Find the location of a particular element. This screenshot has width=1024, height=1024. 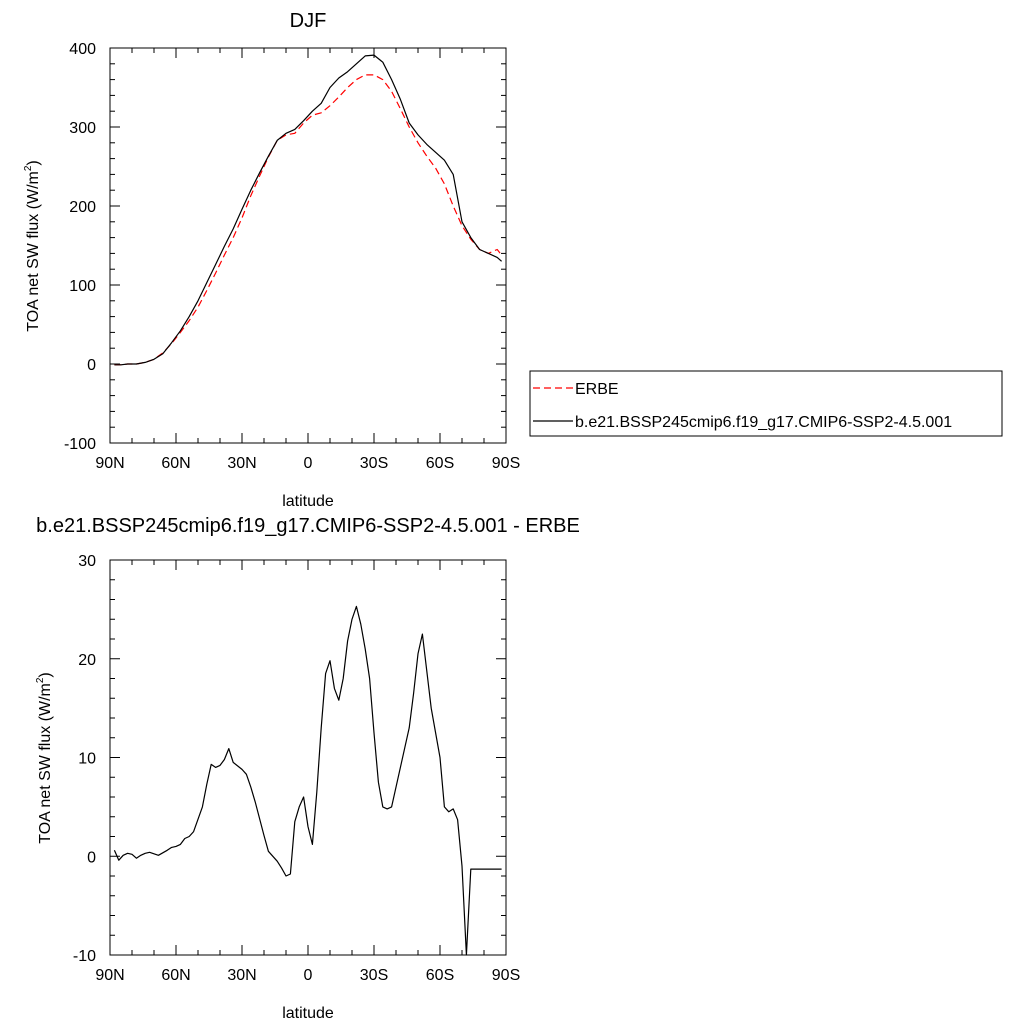

y-tick-label: 400 is located at coordinates (82, 49).